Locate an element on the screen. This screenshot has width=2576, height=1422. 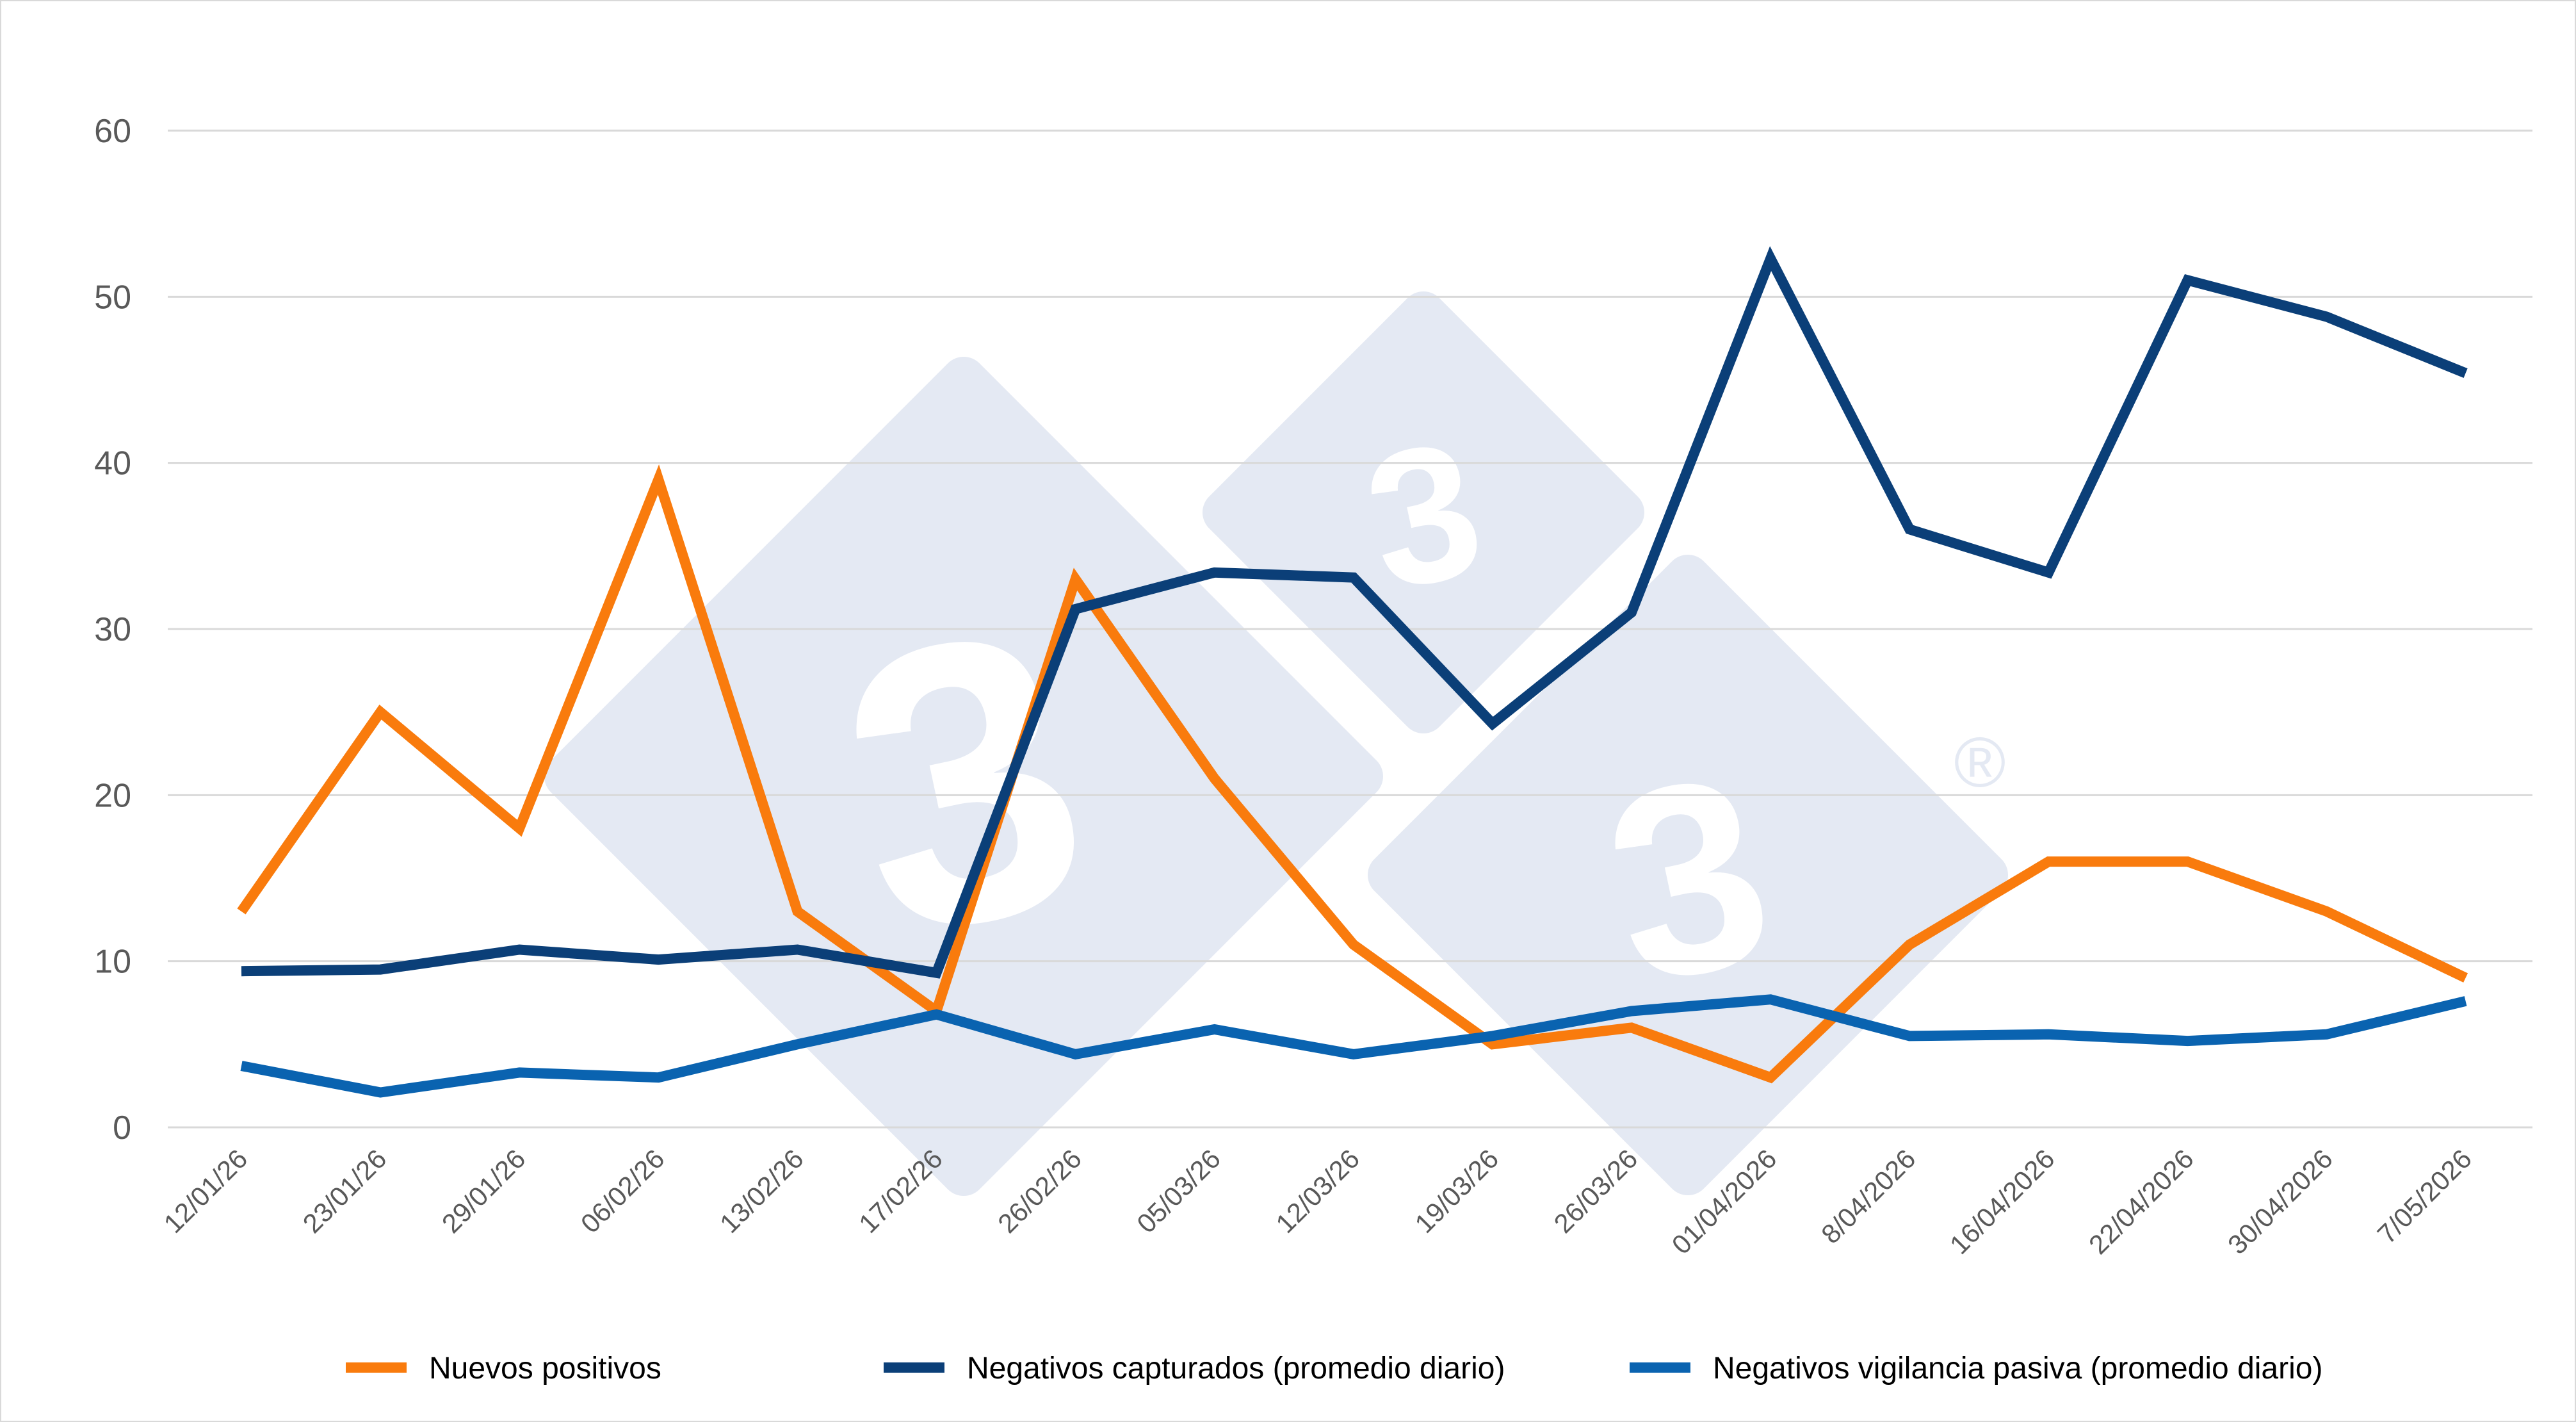
x-tick-label: 16/04/2026 is located at coordinates (2002, 1201).